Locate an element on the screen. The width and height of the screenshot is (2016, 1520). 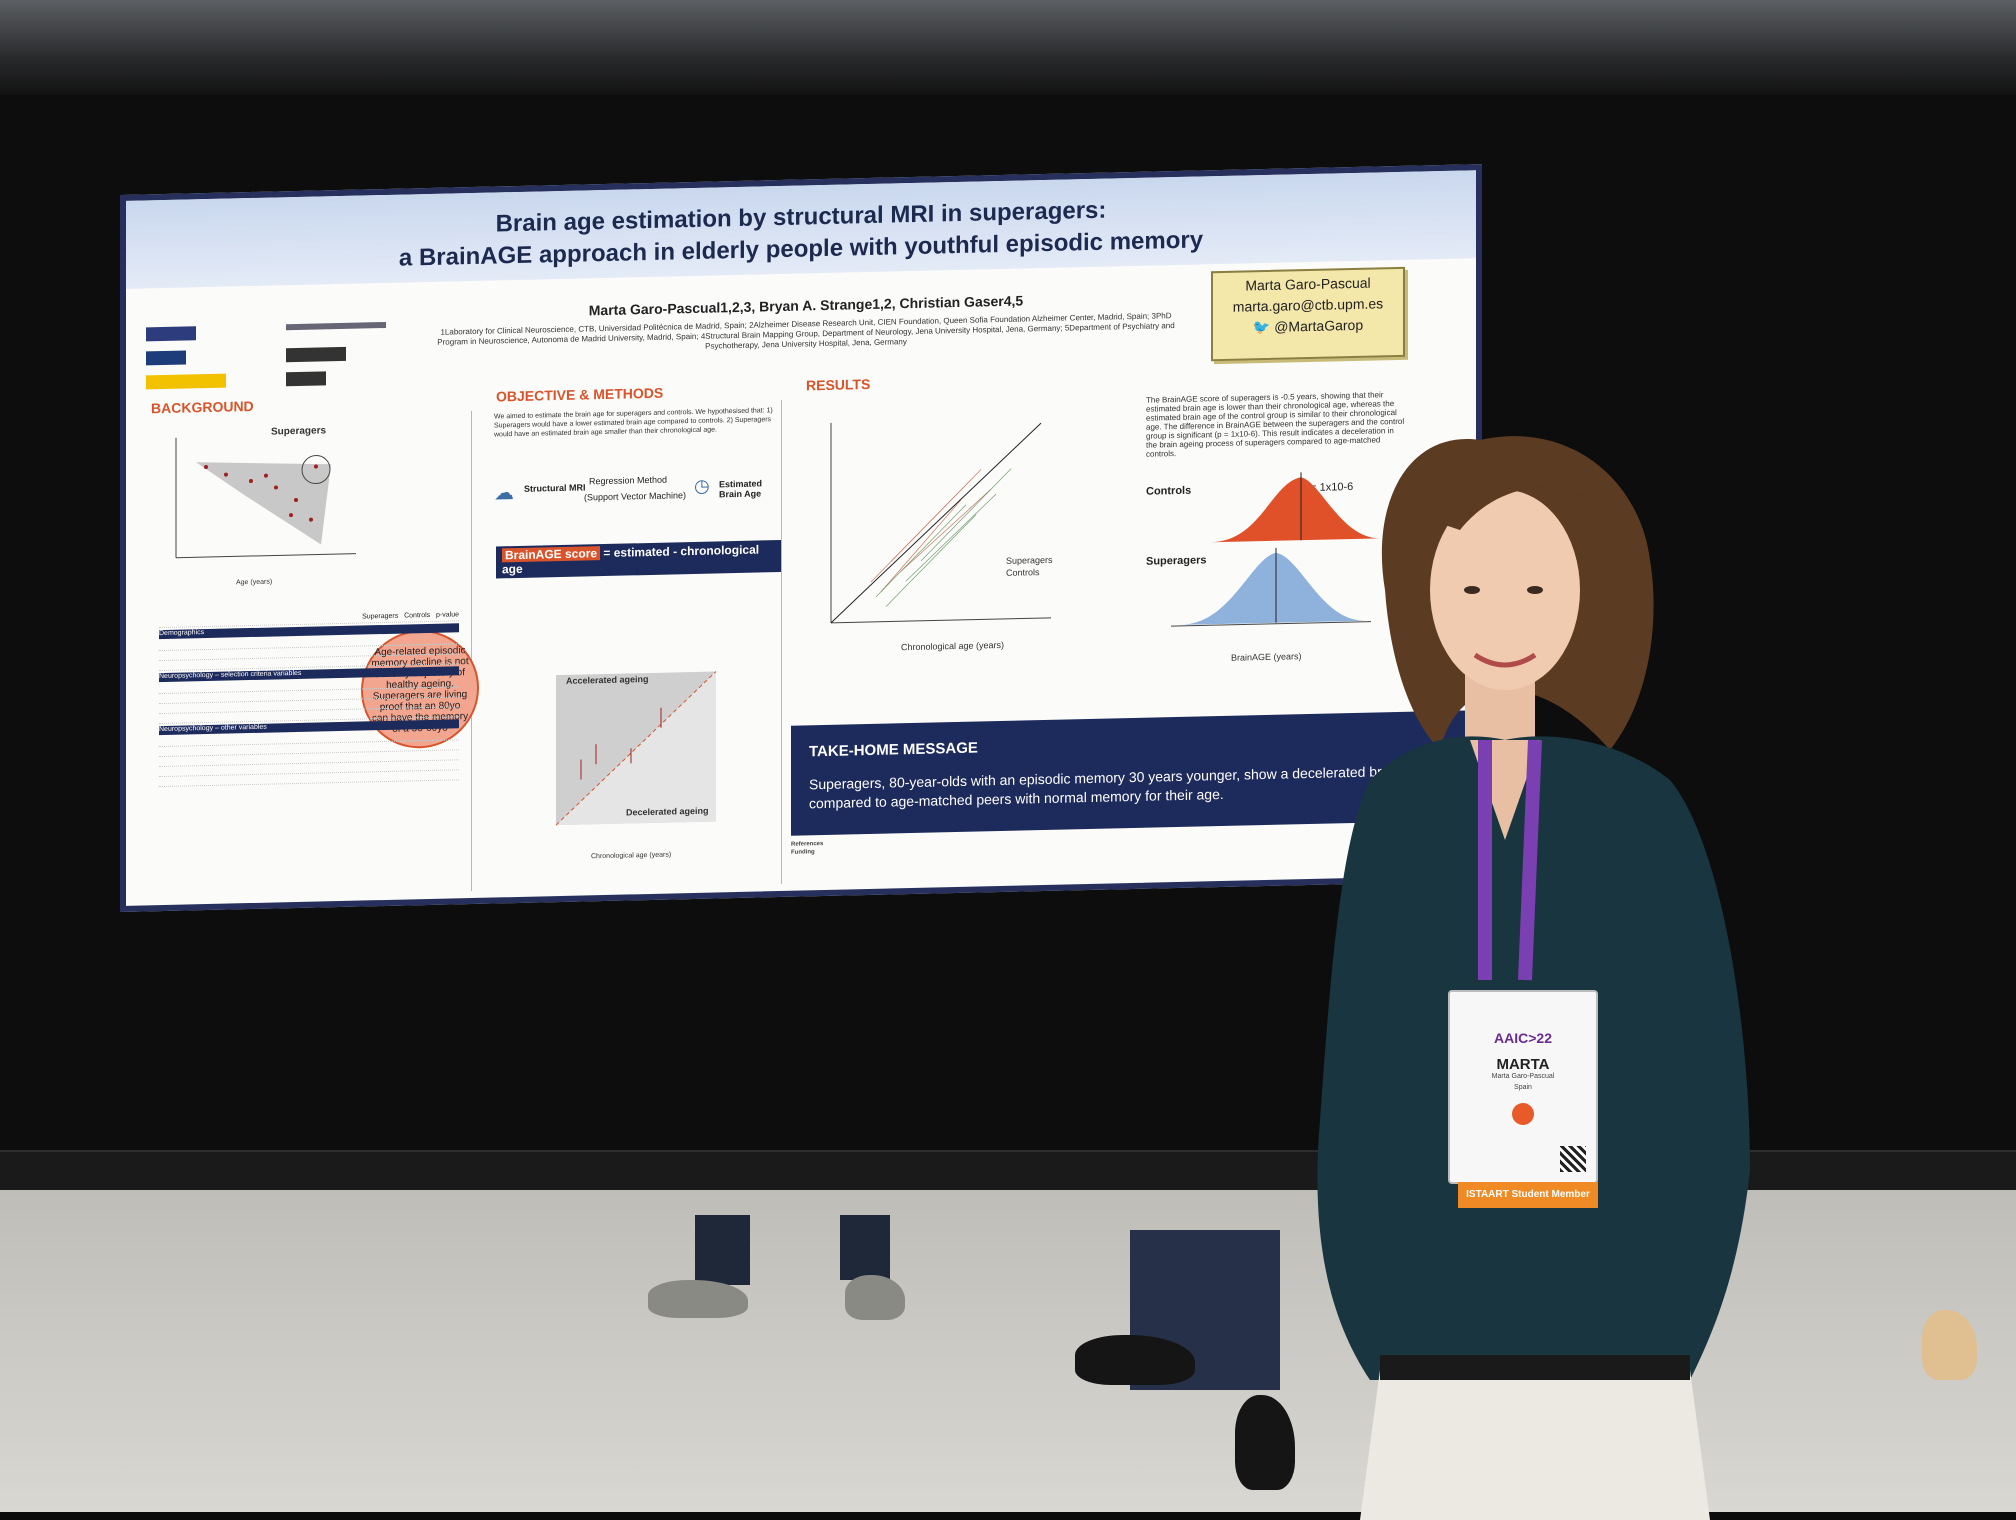
ctb-logo is located at coordinates (306, 379).